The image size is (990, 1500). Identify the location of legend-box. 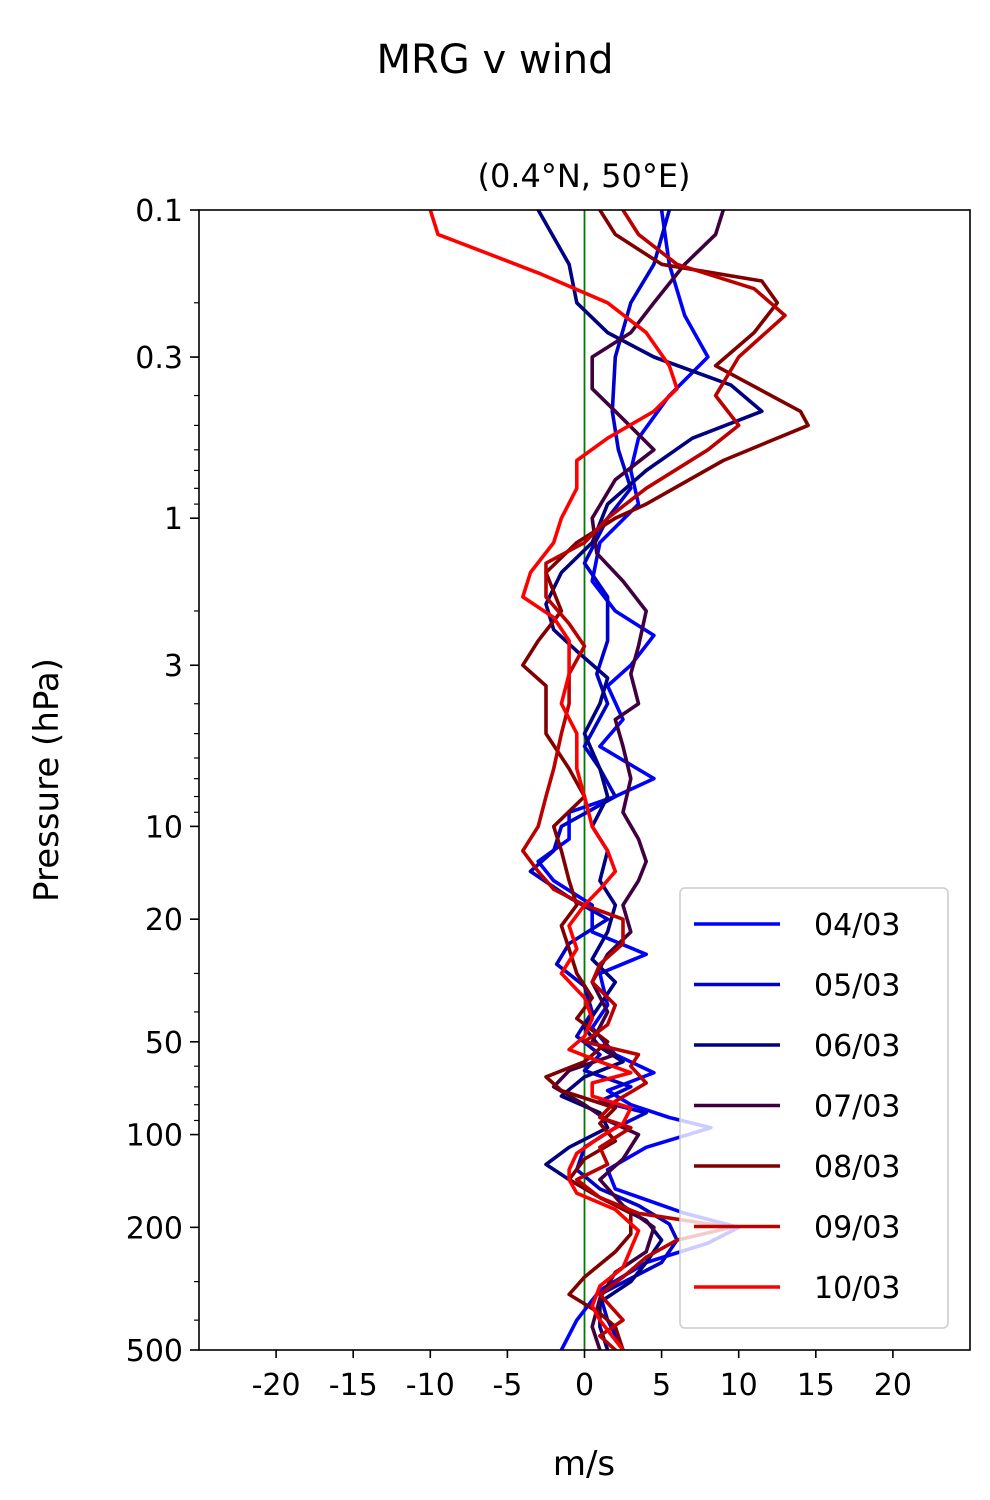
(814, 1108).